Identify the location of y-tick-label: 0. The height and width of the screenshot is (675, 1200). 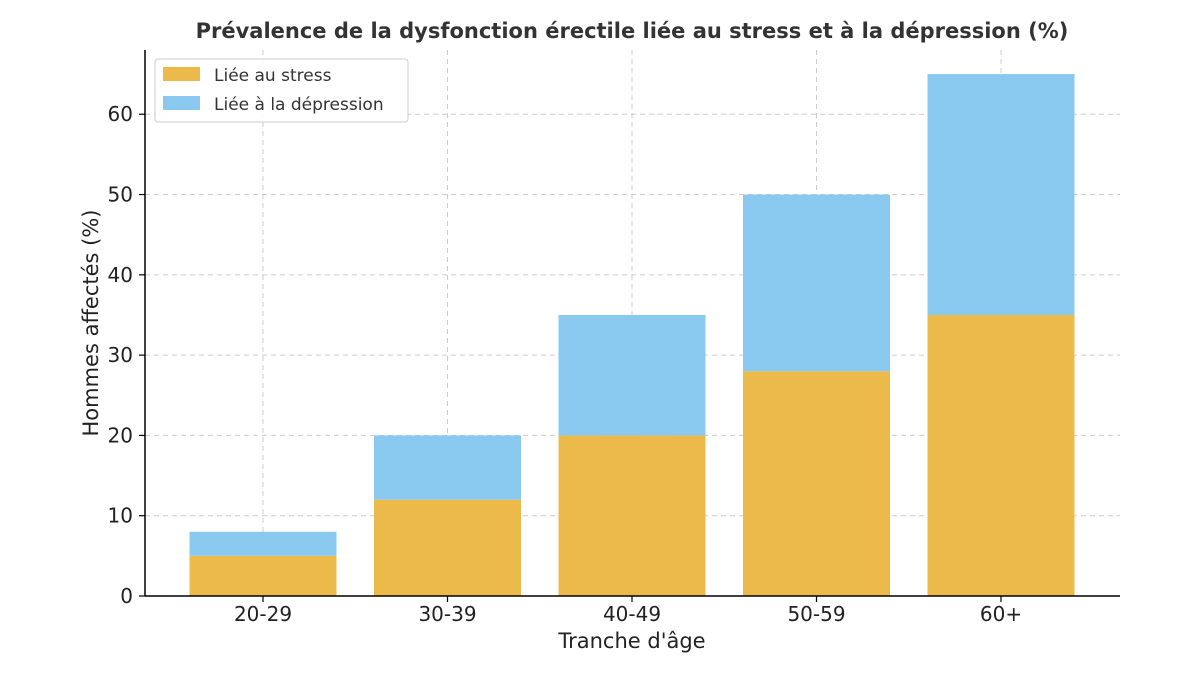
(126, 596).